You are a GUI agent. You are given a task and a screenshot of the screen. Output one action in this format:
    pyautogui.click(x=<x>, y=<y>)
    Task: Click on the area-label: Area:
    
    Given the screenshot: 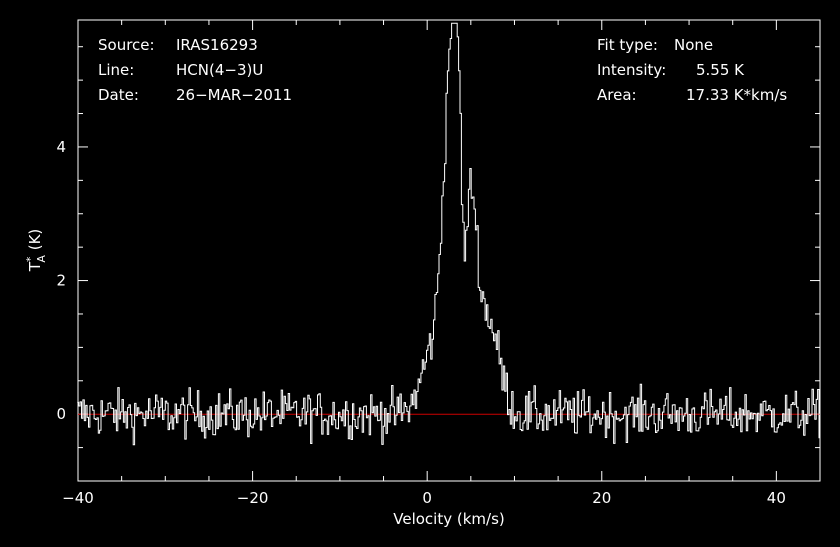 What is the action you would take?
    pyautogui.click(x=617, y=95)
    